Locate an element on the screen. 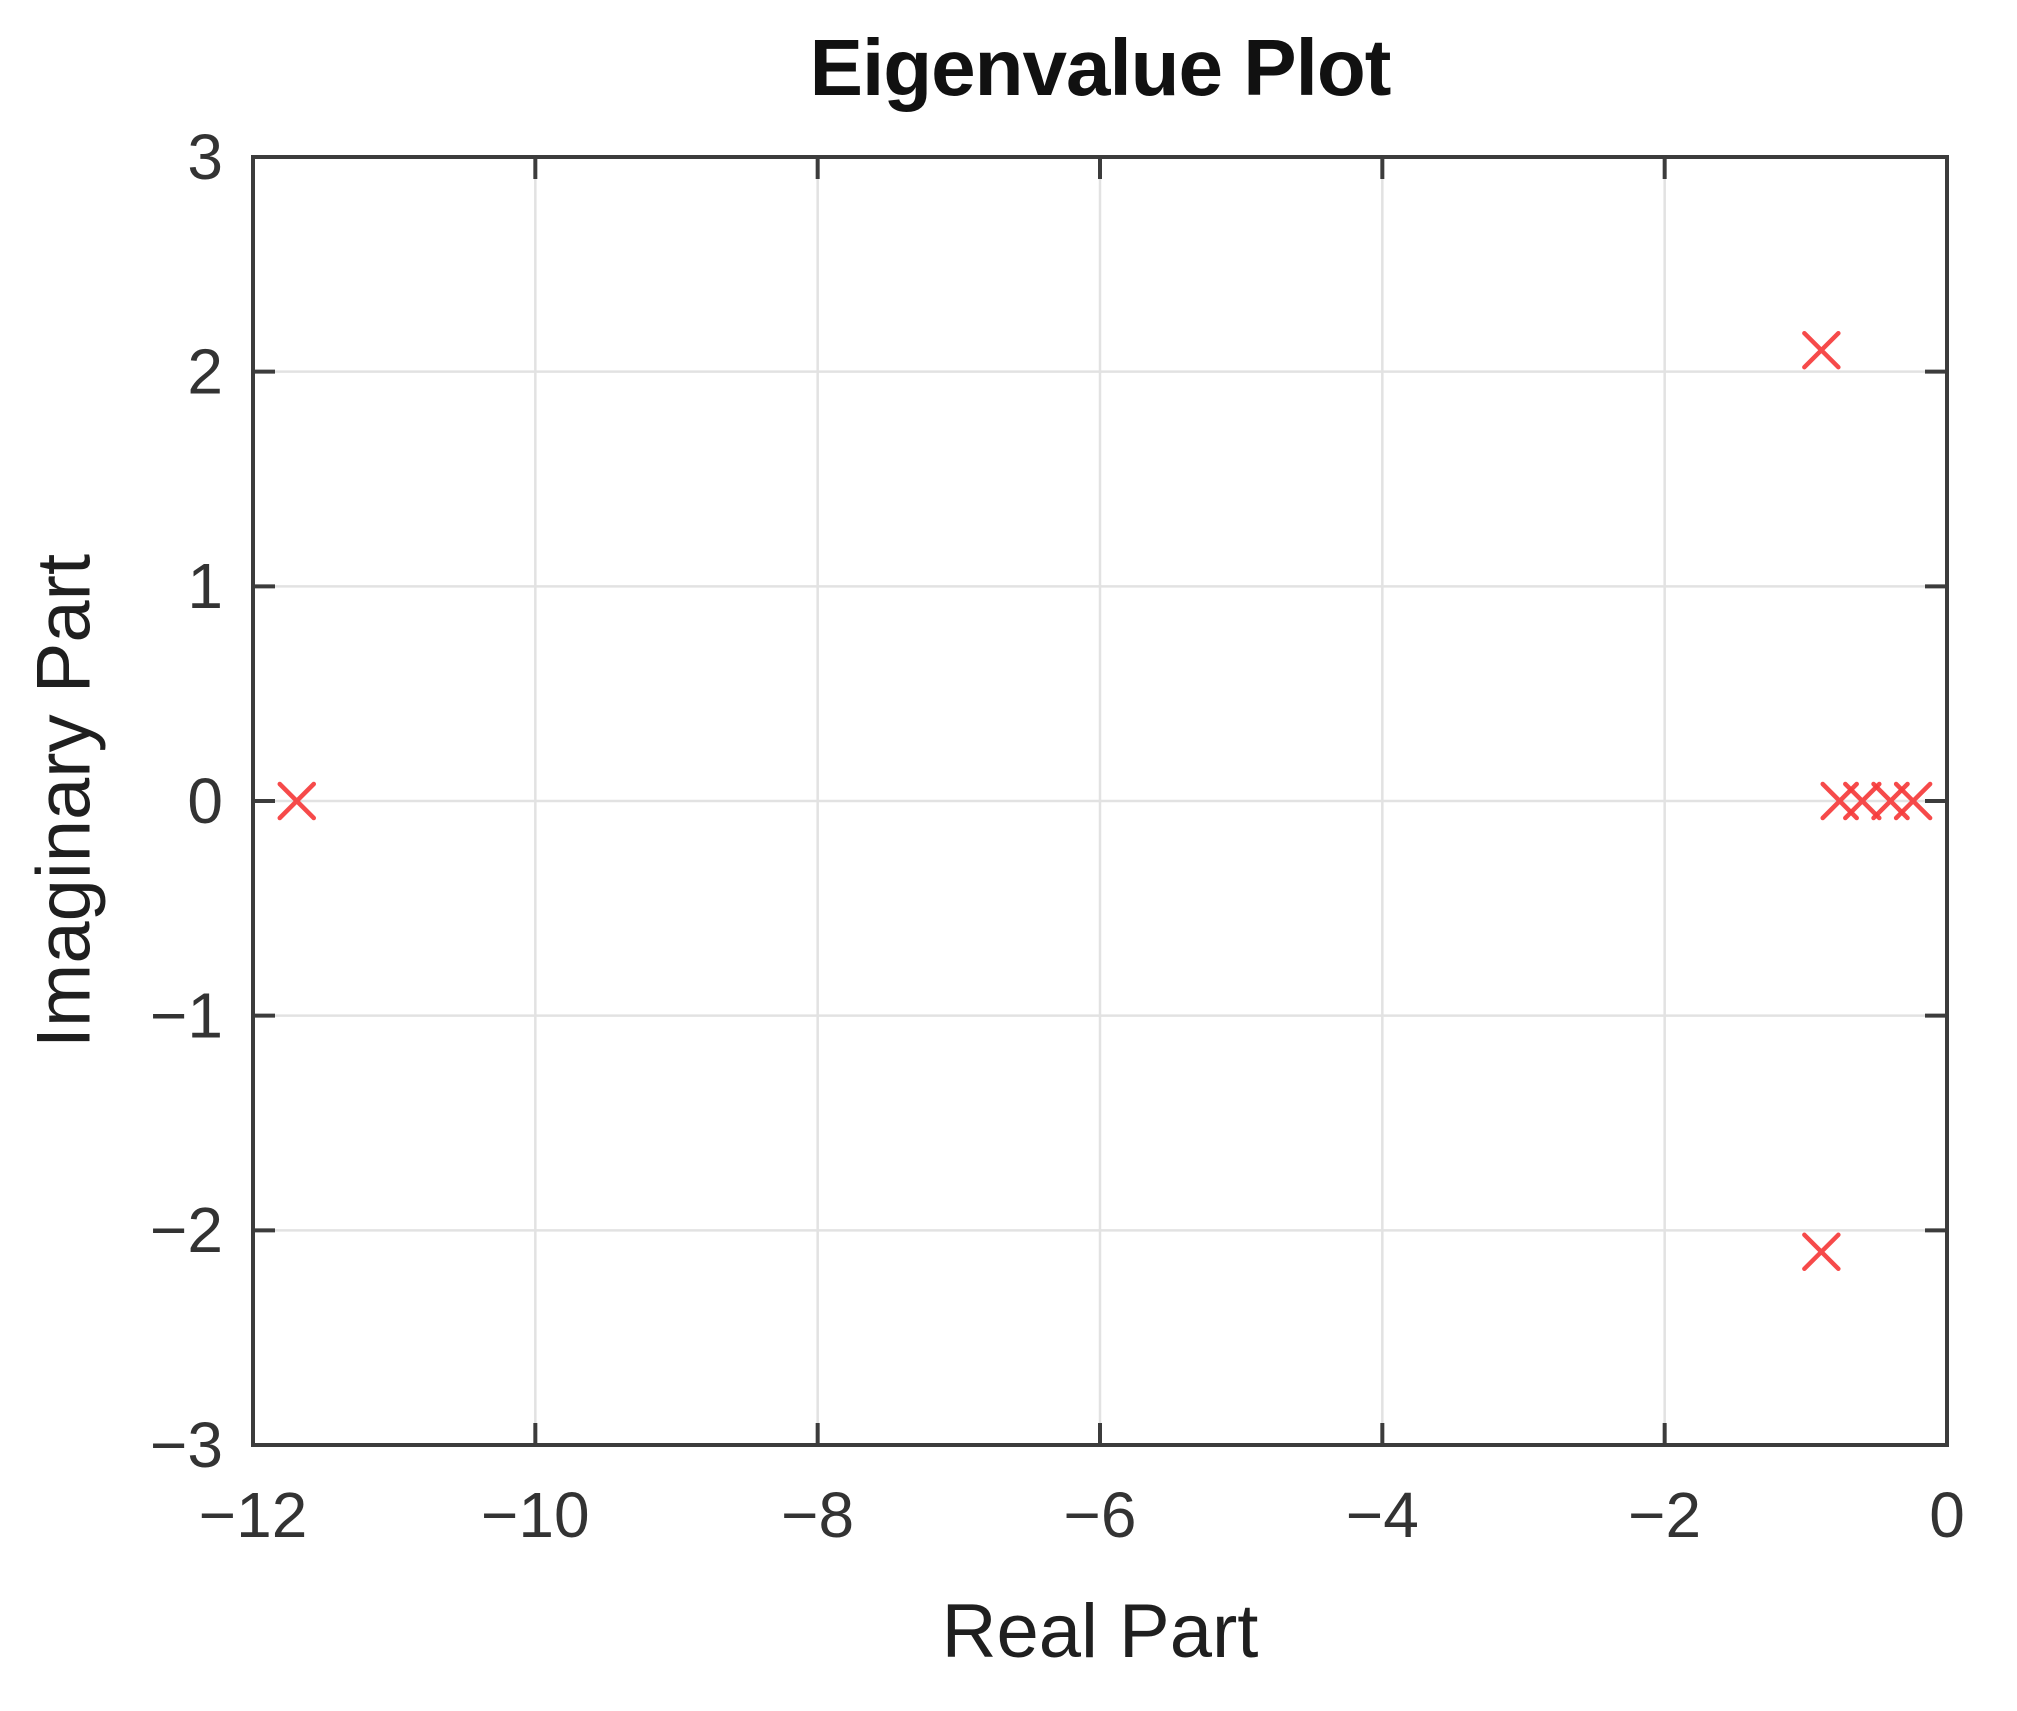 The height and width of the screenshot is (1711, 2017). x-tick-label: −4 is located at coordinates (1382, 1515).